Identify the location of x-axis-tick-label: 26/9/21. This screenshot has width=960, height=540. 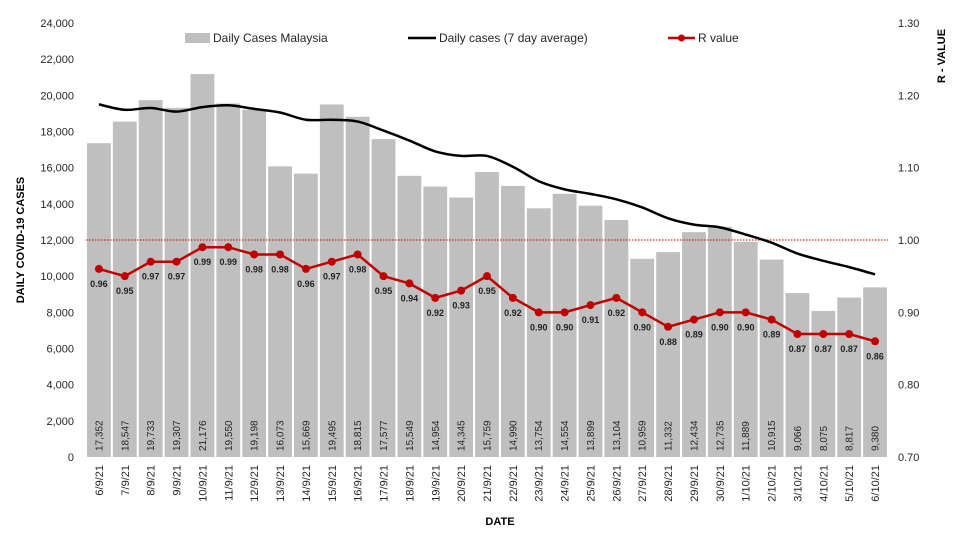
(617, 483).